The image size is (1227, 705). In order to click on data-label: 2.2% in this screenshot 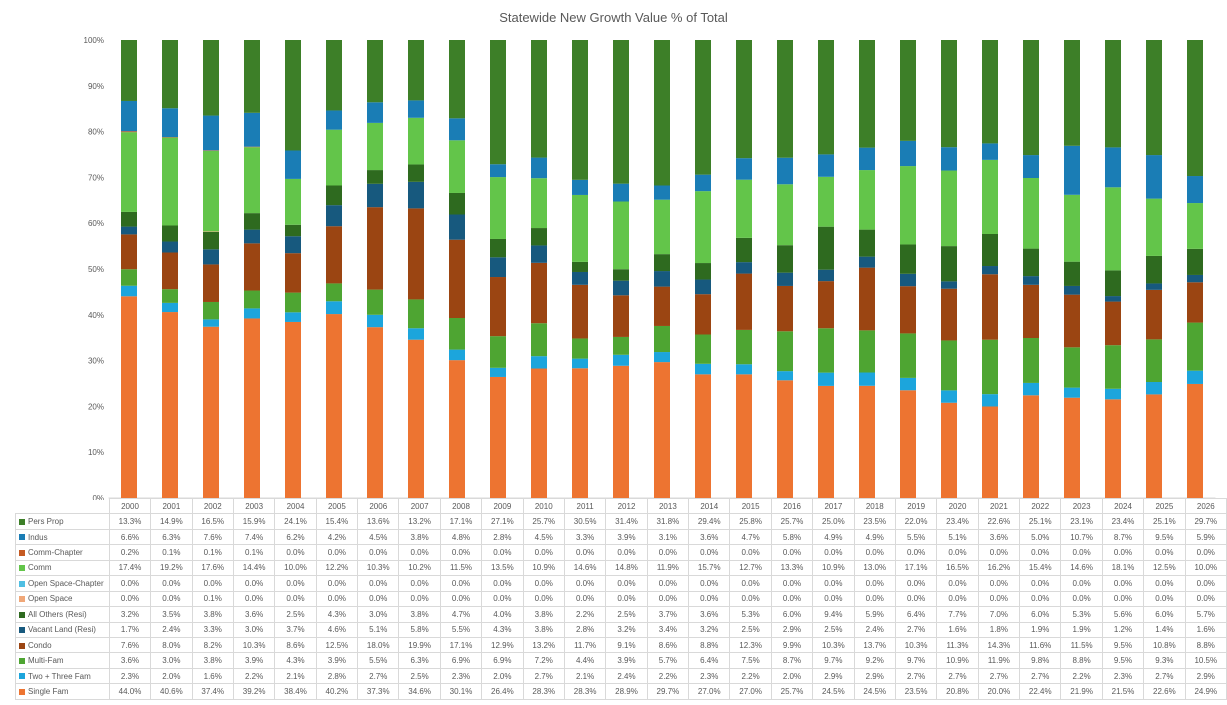, I will do `click(585, 614)`.